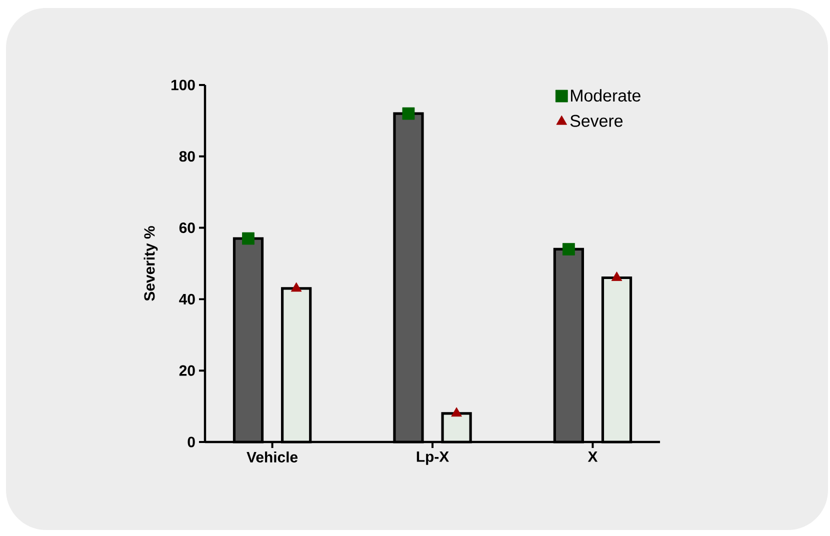  What do you see at coordinates (187, 228) in the screenshot?
I see `y-tick-label: 60` at bounding box center [187, 228].